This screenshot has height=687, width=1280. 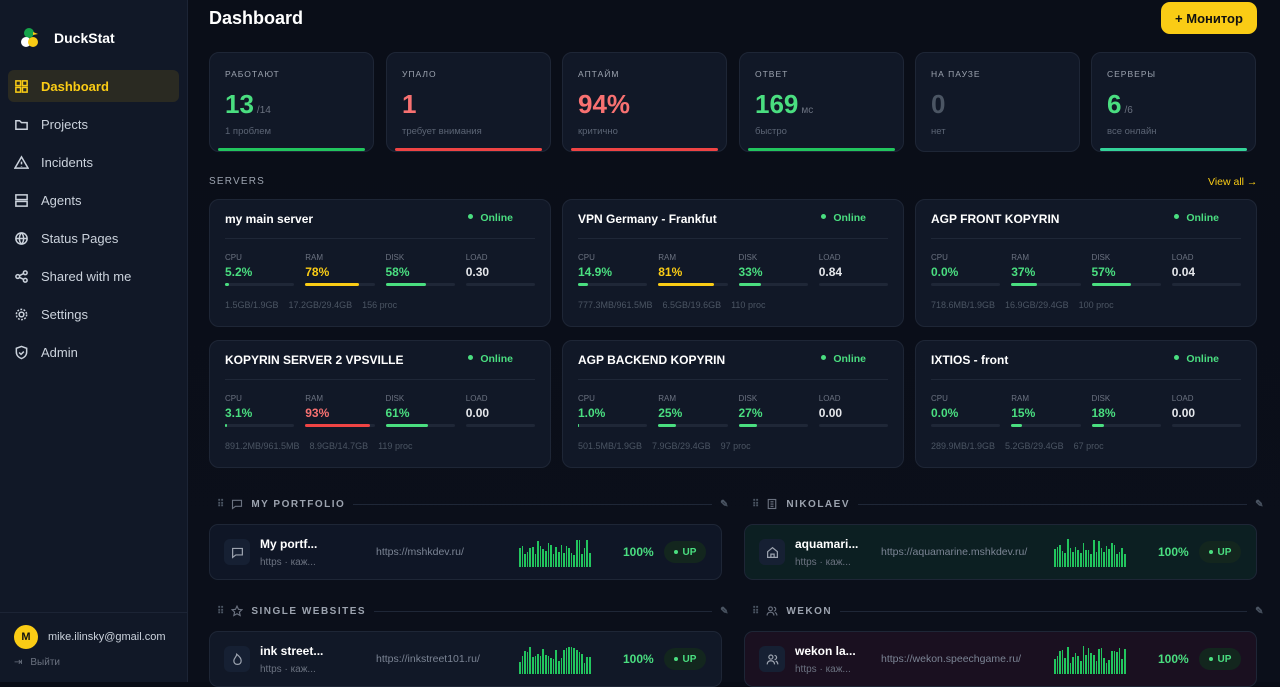 I want to click on stat-accent-line, so click(x=821, y=149).